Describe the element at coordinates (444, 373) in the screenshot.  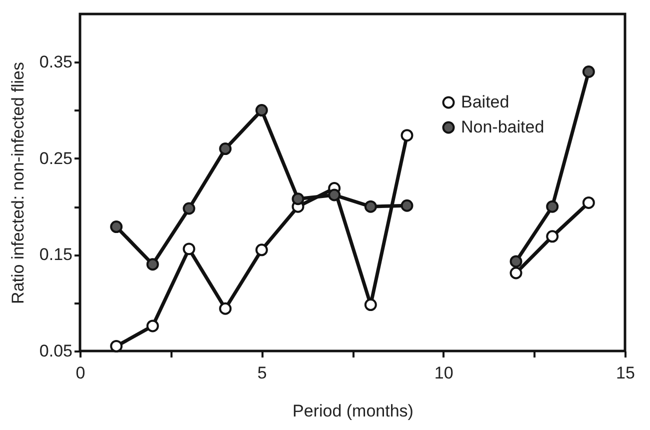
I see `x-tick-label: 10` at that location.